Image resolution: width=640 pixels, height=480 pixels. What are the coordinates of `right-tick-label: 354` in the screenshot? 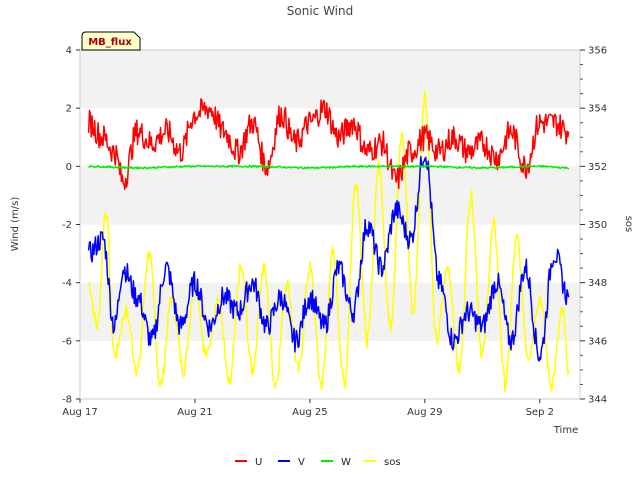 It's located at (597, 109).